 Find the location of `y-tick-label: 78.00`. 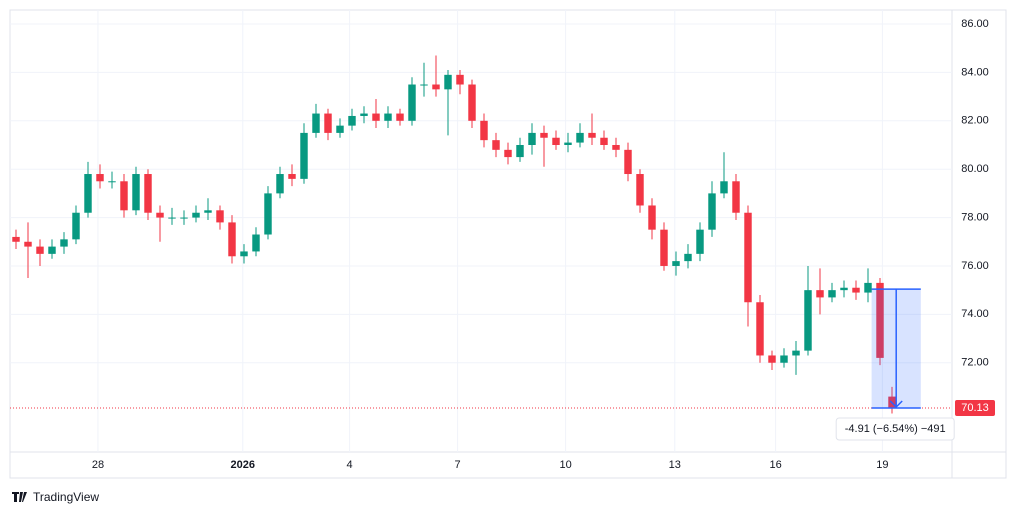

y-tick-label: 78.00 is located at coordinates (975, 217).